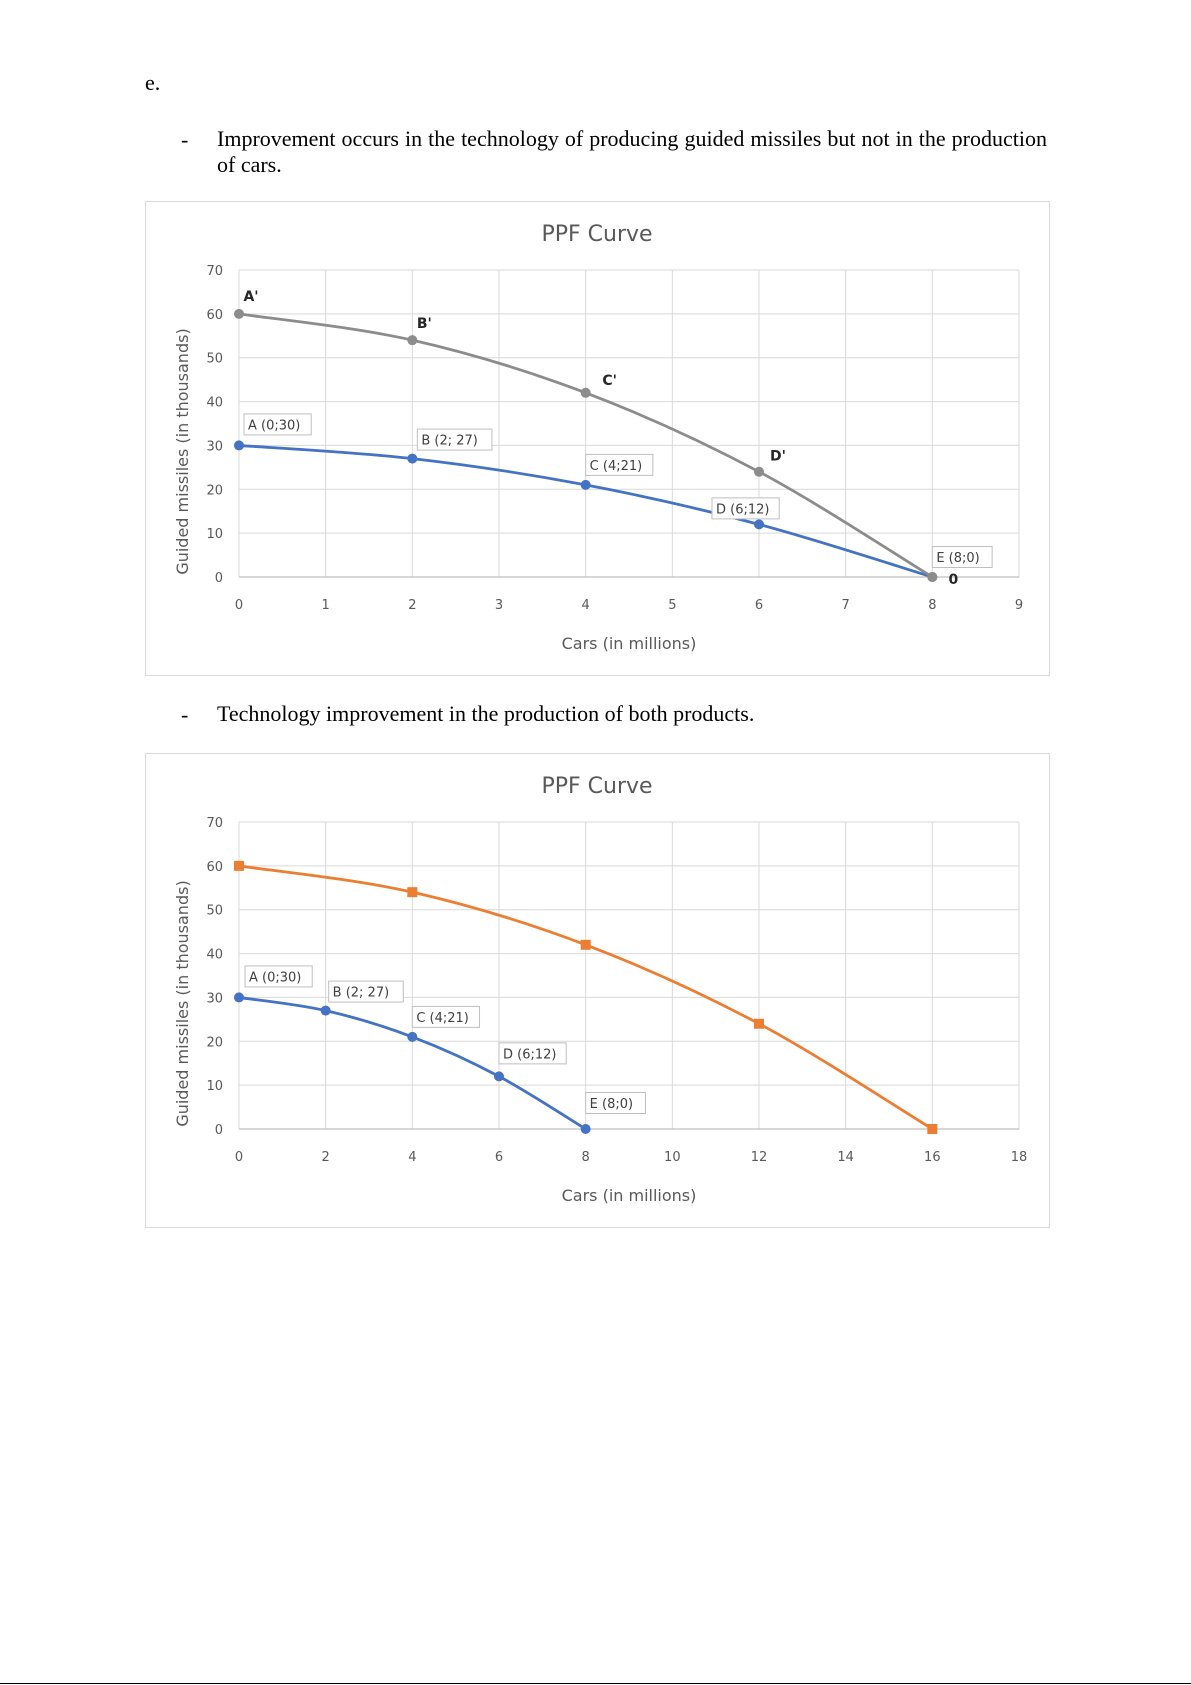 Image resolution: width=1191 pixels, height=1685 pixels. I want to click on page-bottom-rule, so click(595, 1683).